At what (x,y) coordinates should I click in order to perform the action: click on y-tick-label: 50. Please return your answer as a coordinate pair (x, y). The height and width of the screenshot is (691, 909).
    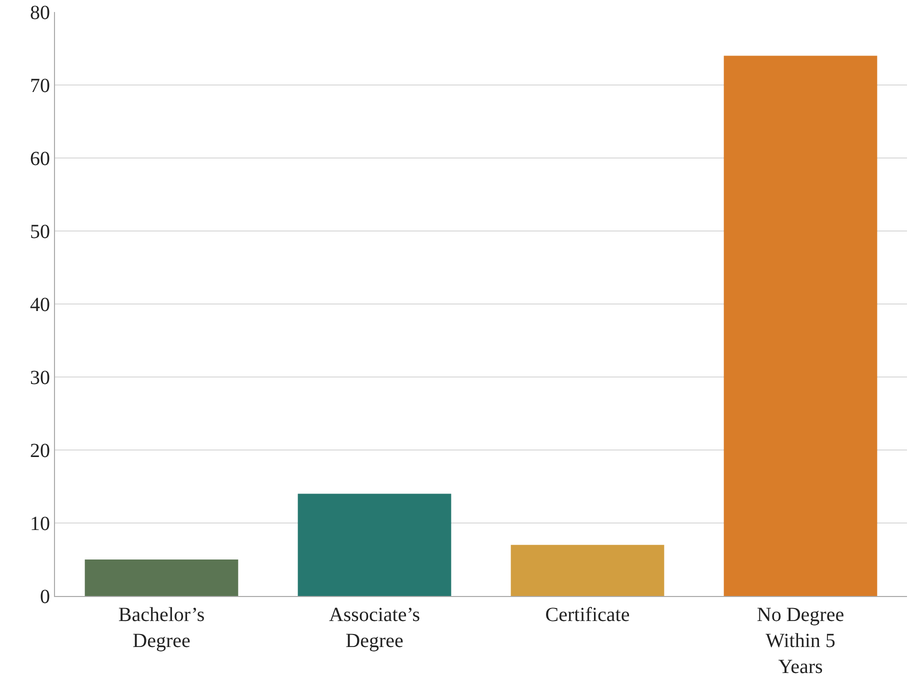
    Looking at the image, I should click on (40, 232).